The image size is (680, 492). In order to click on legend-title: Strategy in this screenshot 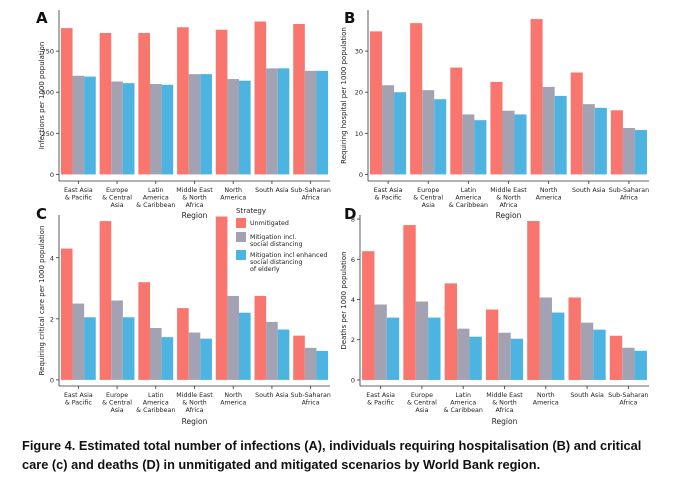, I will do `click(251, 211)`.